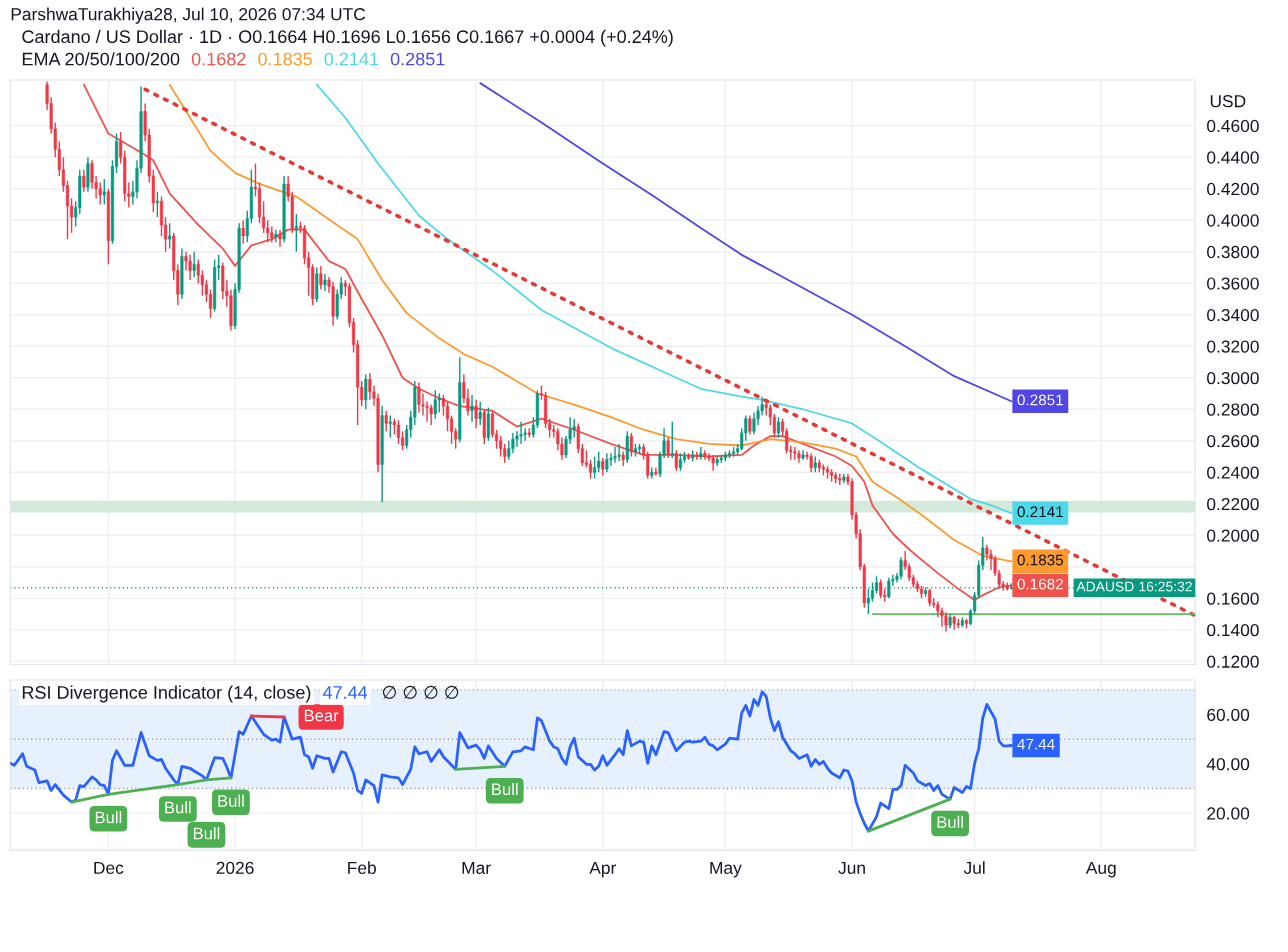  I want to click on y-tick-label: 0.1600, so click(1233, 598).